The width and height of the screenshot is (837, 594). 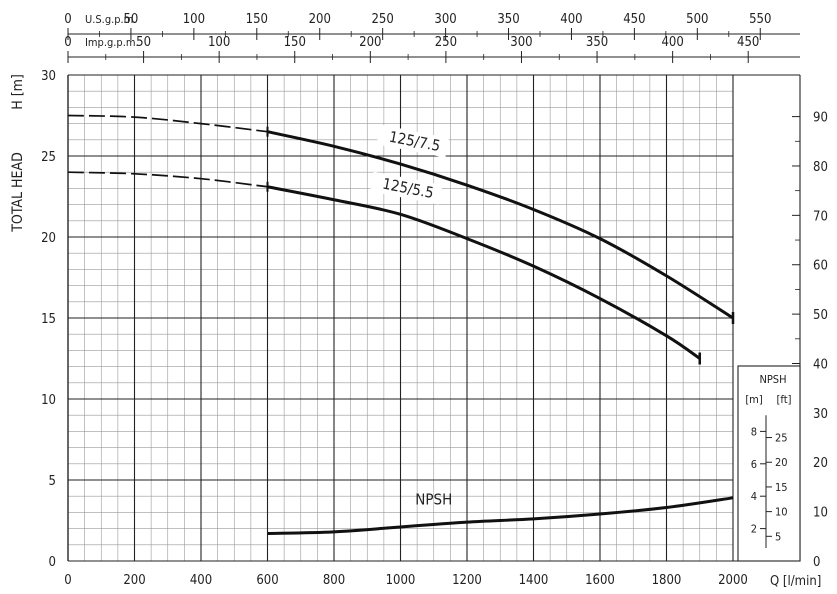 What do you see at coordinates (112, 42) in the screenshot?
I see `top-axis-unit-label: Imp.g.p.m.` at bounding box center [112, 42].